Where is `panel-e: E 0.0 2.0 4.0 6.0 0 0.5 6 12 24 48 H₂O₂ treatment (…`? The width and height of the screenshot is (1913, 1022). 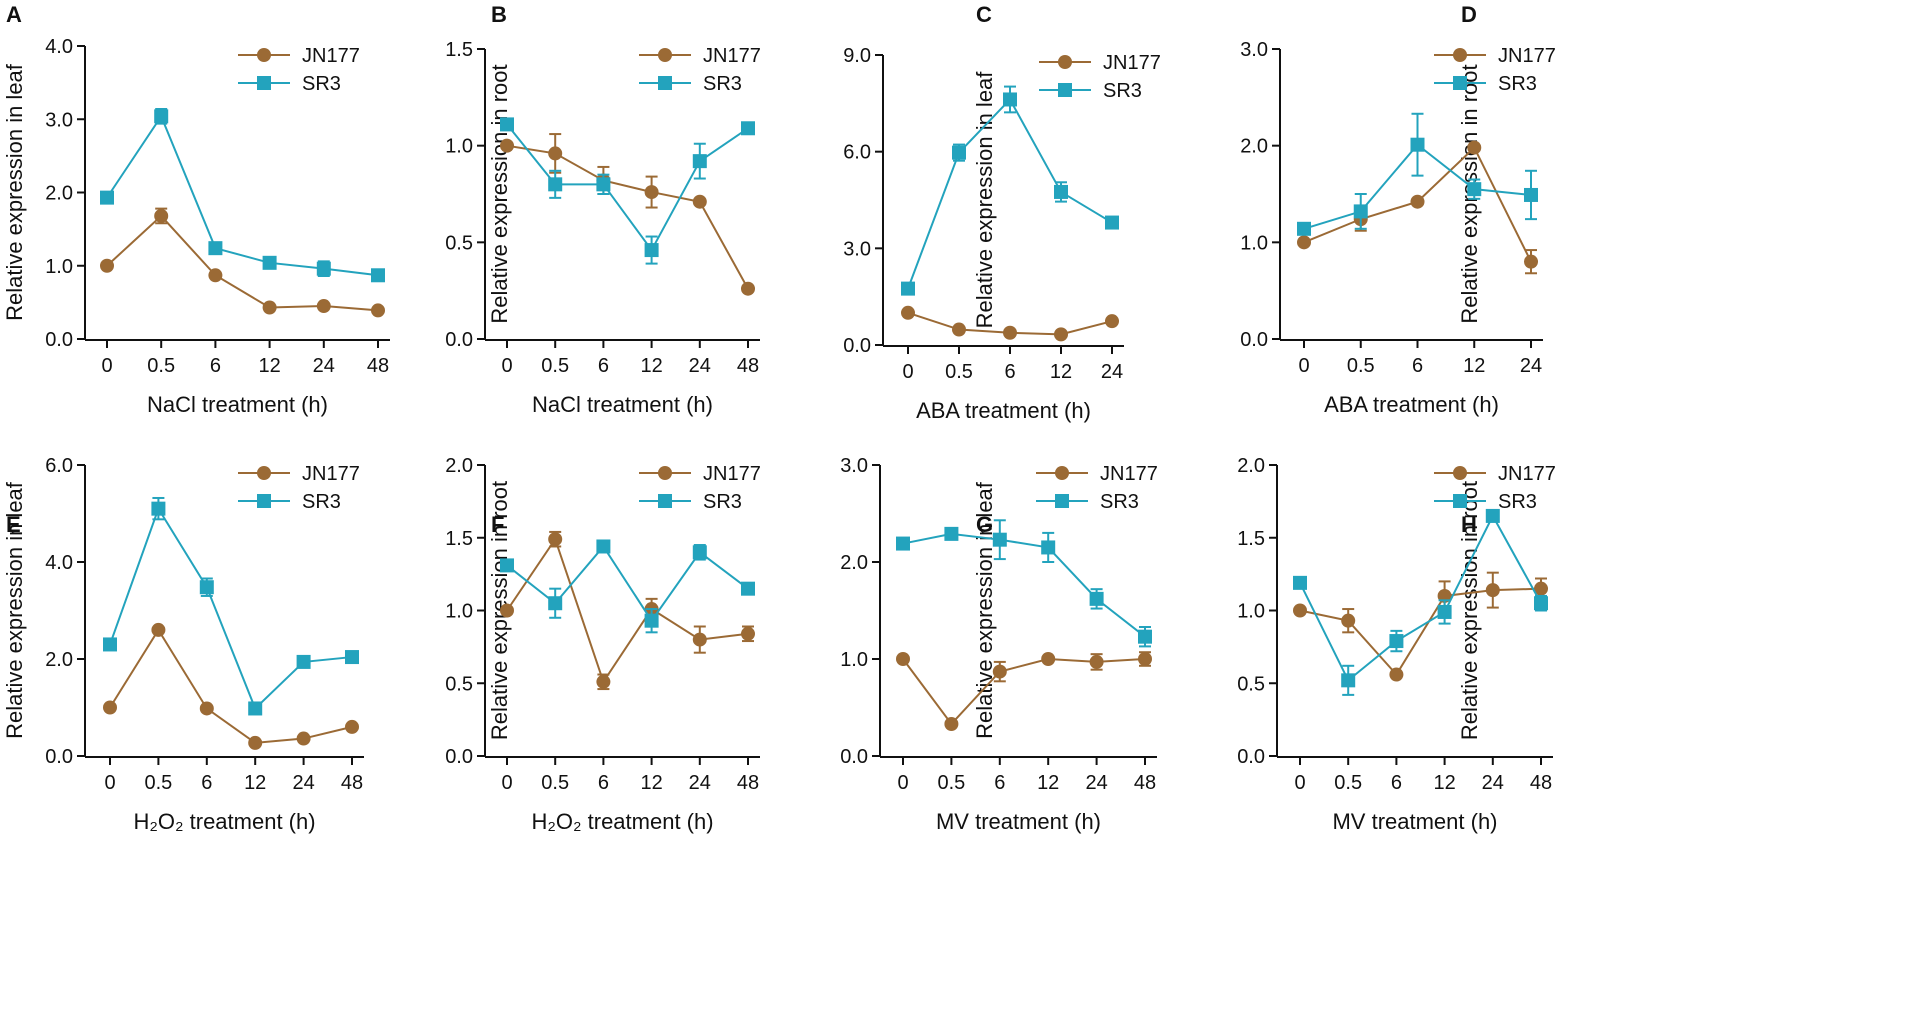 panel-e: E 0.0 2.0 4.0 6.0 0 0.5 6 12 24 48 H₂O₂ treatment (… is located at coordinates (183, 644).